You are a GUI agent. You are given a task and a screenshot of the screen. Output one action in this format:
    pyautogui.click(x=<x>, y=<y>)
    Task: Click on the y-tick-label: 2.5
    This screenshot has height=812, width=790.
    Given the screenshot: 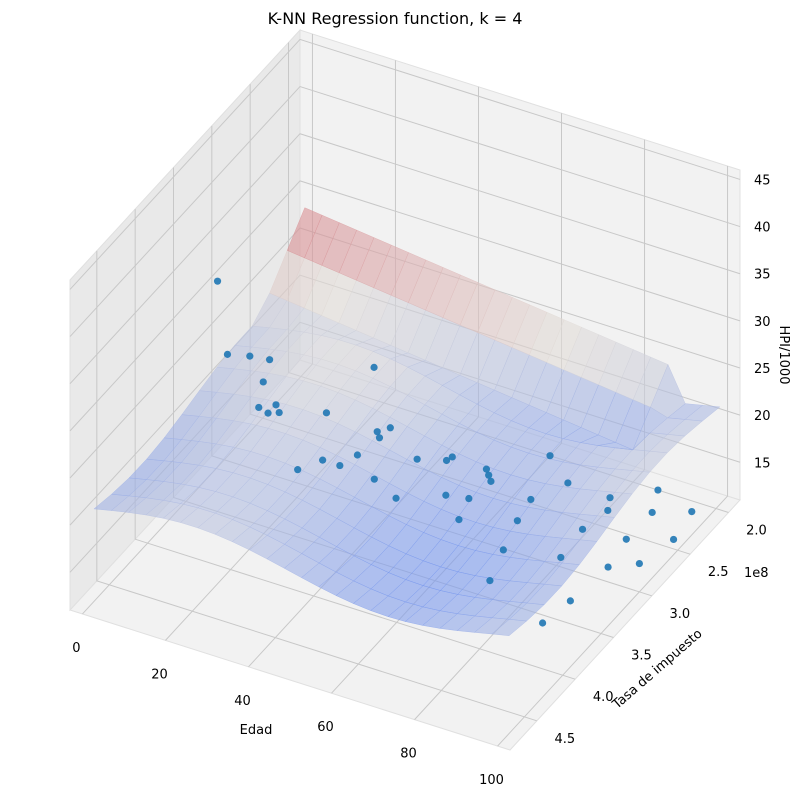 What is the action you would take?
    pyautogui.click(x=718, y=572)
    